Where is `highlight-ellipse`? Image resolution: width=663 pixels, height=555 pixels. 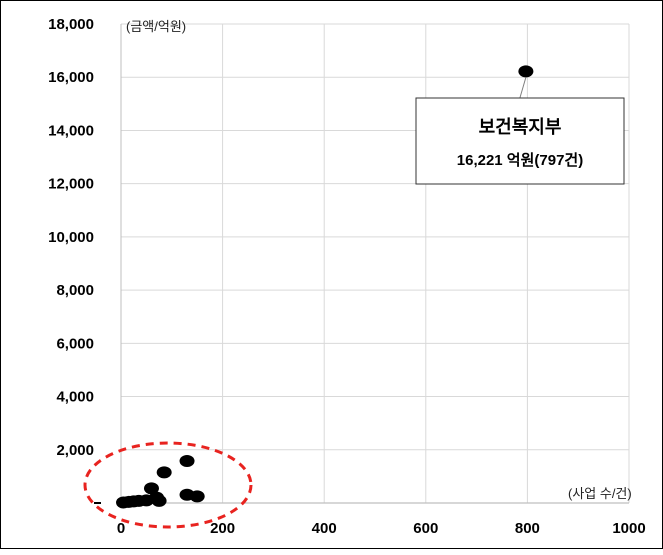 highlight-ellipse is located at coordinates (168, 485).